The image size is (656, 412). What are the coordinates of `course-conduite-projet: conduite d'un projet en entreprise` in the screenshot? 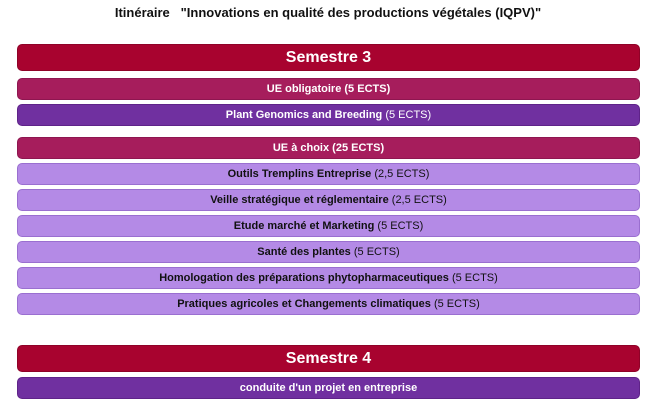 It's located at (328, 388).